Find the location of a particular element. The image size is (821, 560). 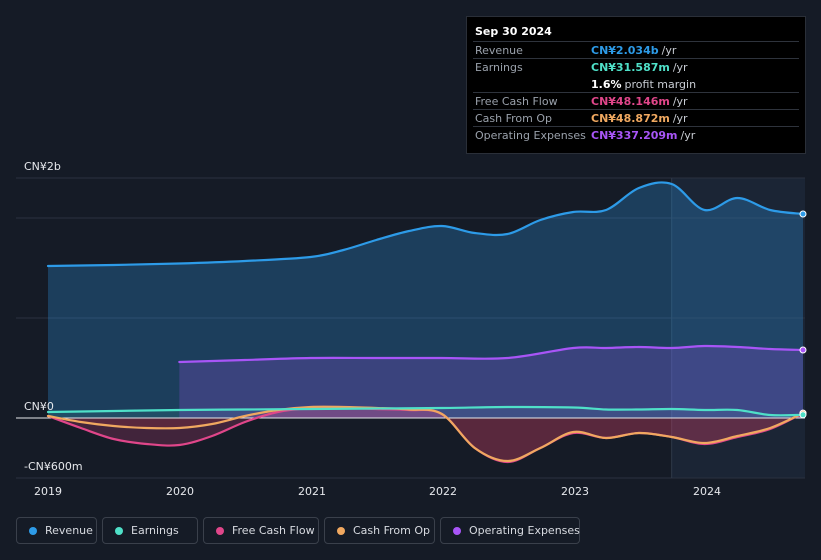

tooltip-row-revenue: Revenue CN¥2.034b/yr is located at coordinates (636, 50).